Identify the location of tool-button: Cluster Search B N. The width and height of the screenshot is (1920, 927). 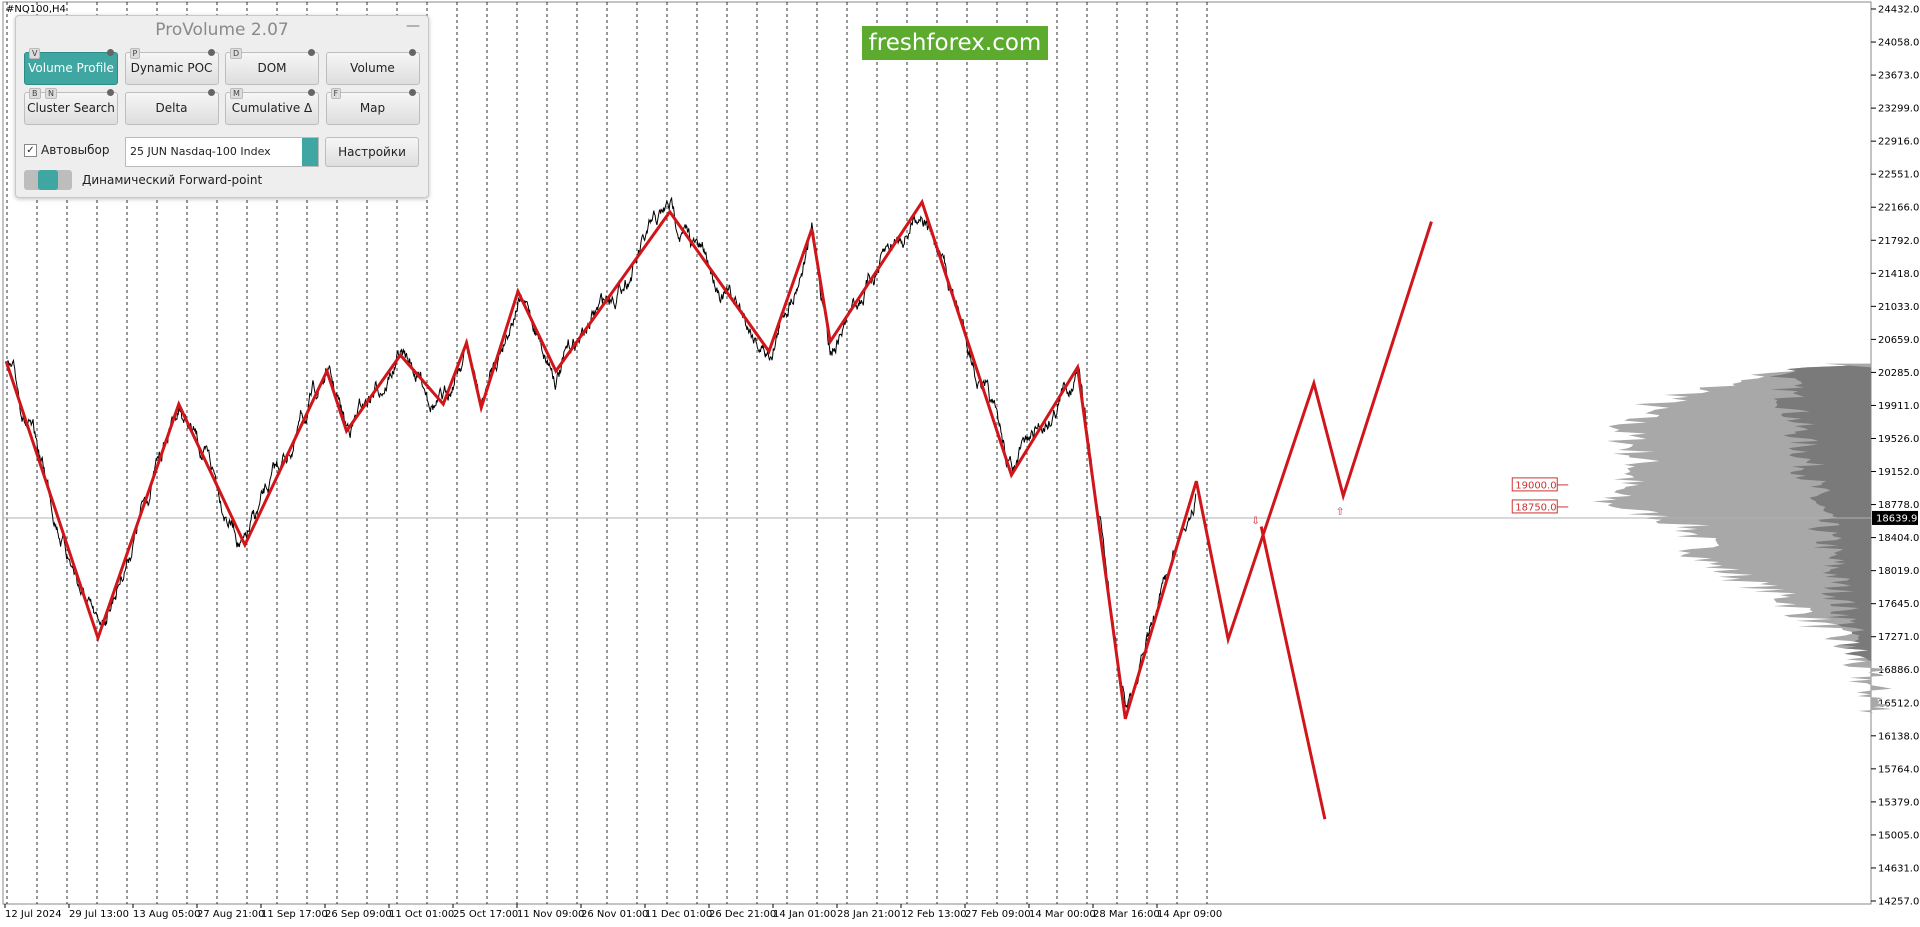
(71, 106).